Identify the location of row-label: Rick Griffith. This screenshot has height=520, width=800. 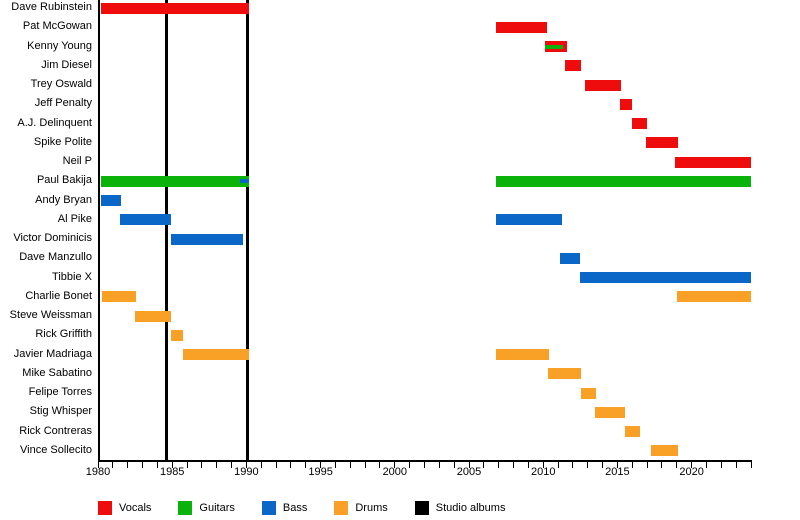
(63, 334).